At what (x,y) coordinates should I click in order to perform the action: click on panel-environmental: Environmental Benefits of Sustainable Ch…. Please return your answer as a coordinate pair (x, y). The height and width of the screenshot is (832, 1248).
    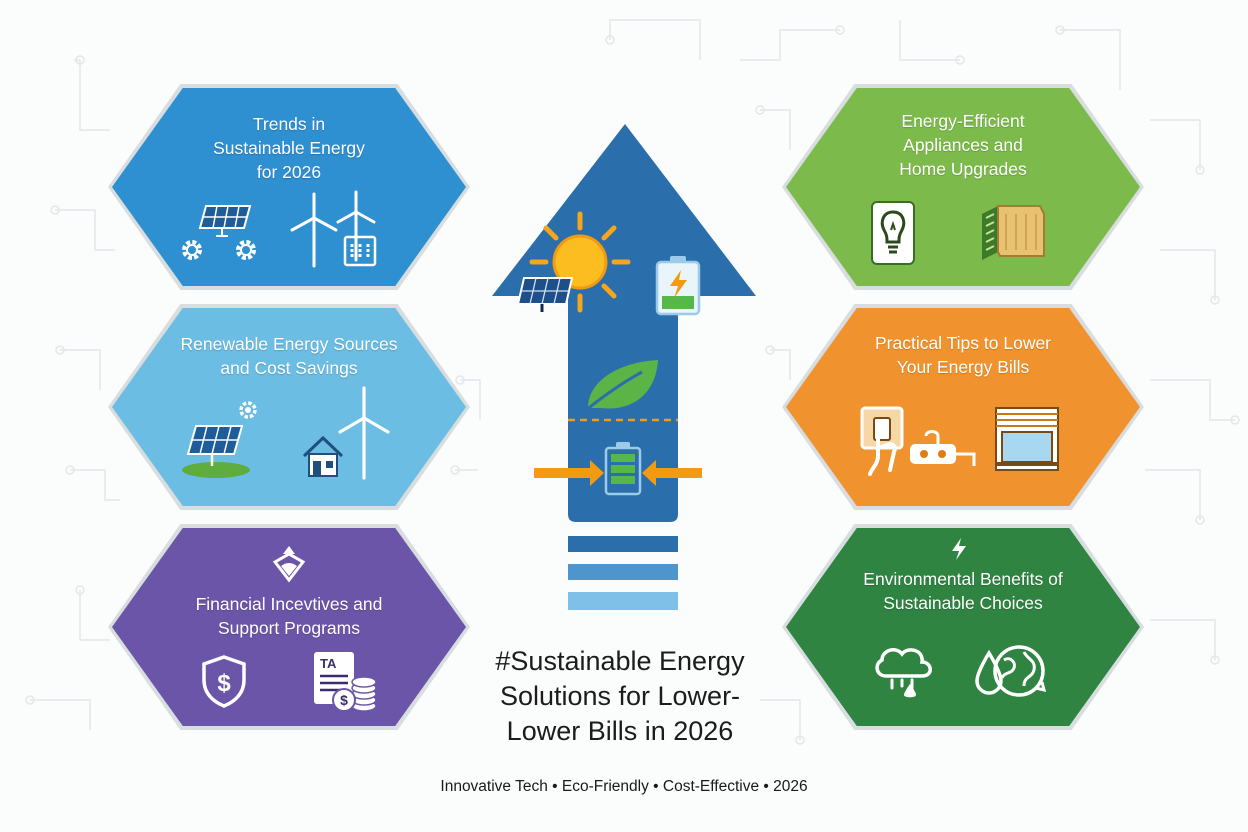
    Looking at the image, I should click on (963, 627).